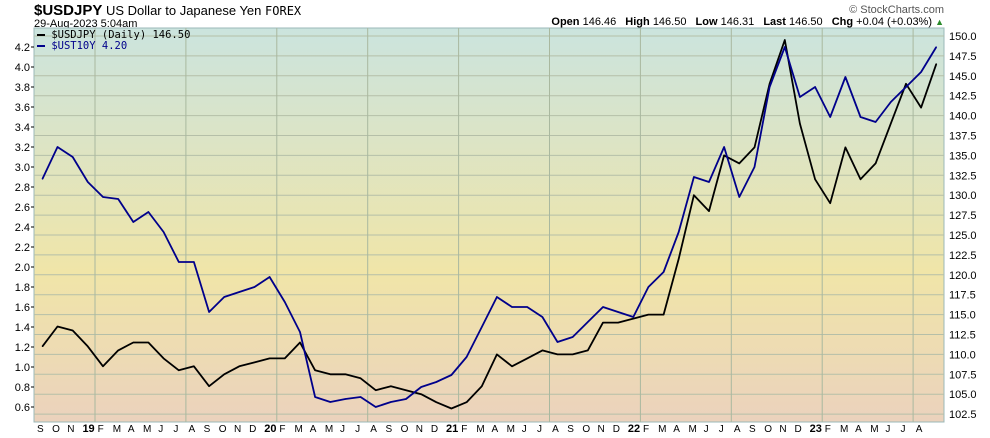 The height and width of the screenshot is (438, 990). What do you see at coordinates (896, 10) in the screenshot?
I see `brand-logo: © StockCharts.com` at bounding box center [896, 10].